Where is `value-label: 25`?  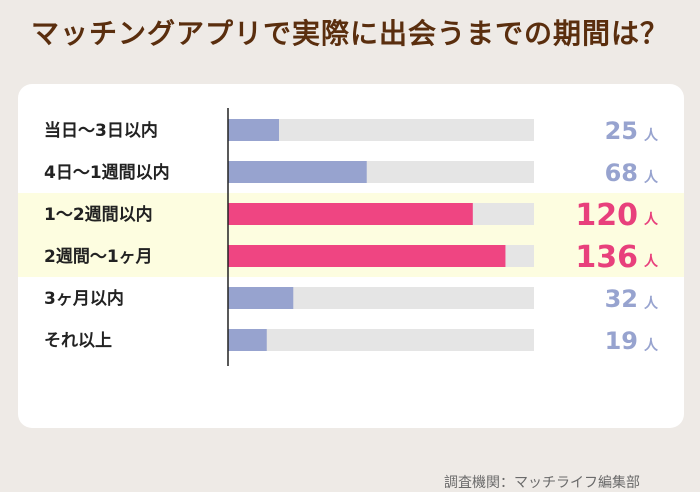
value-label: 25 is located at coordinates (621, 131).